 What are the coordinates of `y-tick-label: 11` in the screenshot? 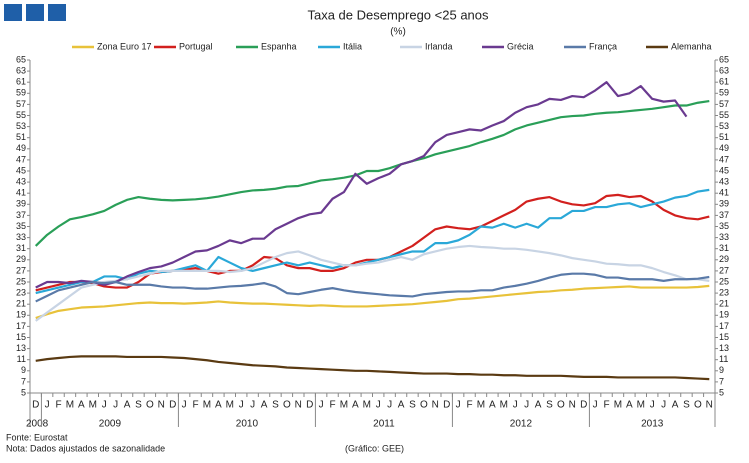 It's located at (21, 359).